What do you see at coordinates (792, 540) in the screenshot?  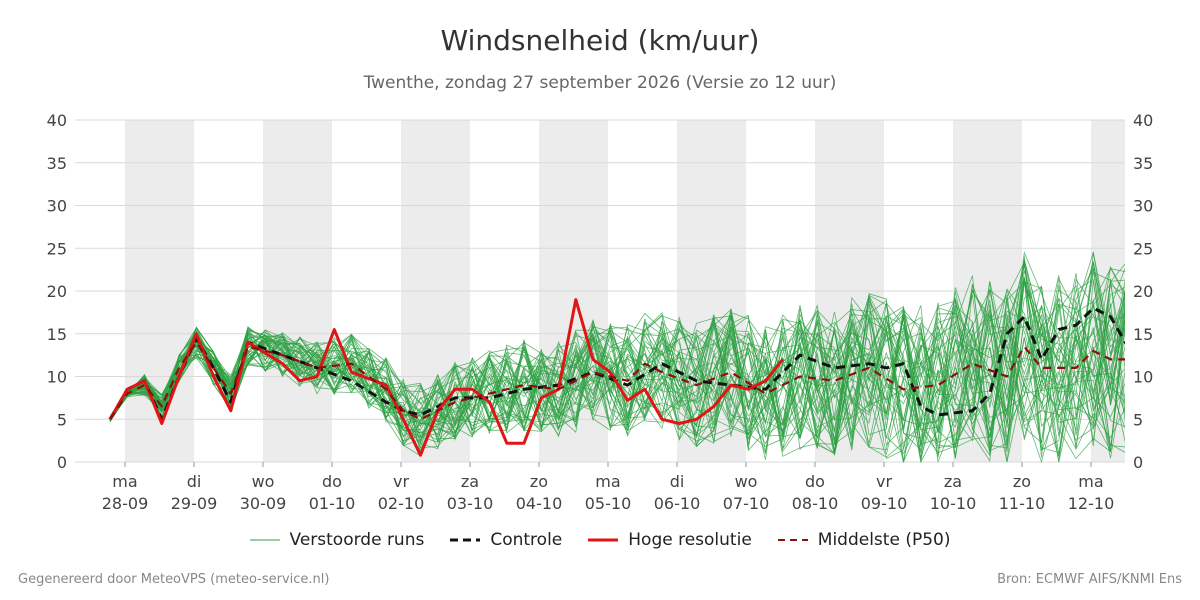 I see `legend-swatch-median` at bounding box center [792, 540].